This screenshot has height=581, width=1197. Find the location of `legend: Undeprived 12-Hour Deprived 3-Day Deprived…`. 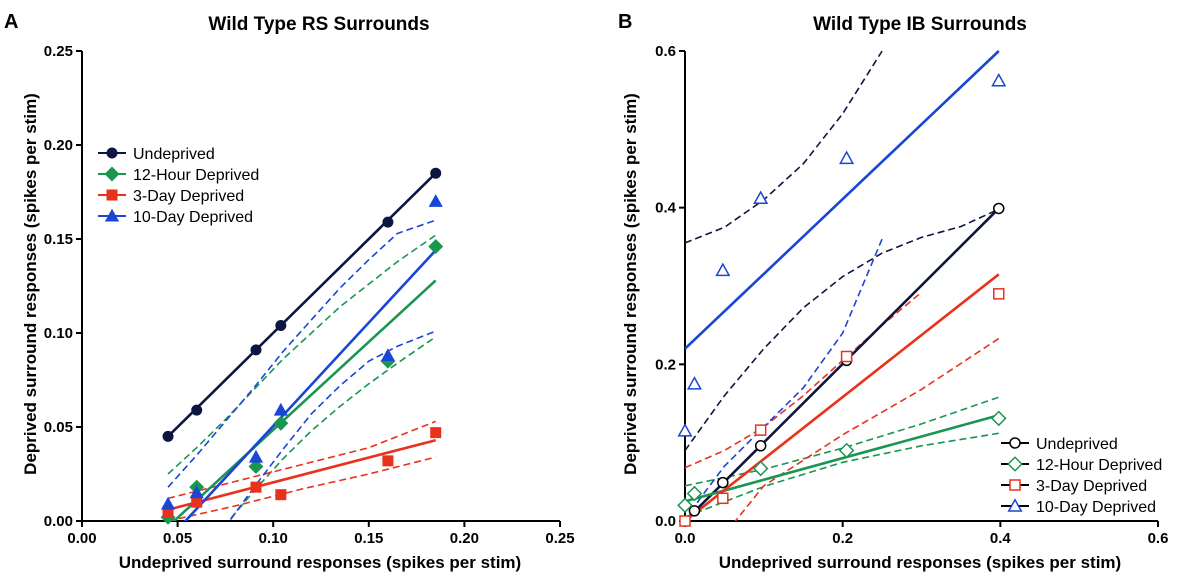

legend: Undeprived 12-Hour Deprived 3-Day Deprived… is located at coordinates (178, 186).